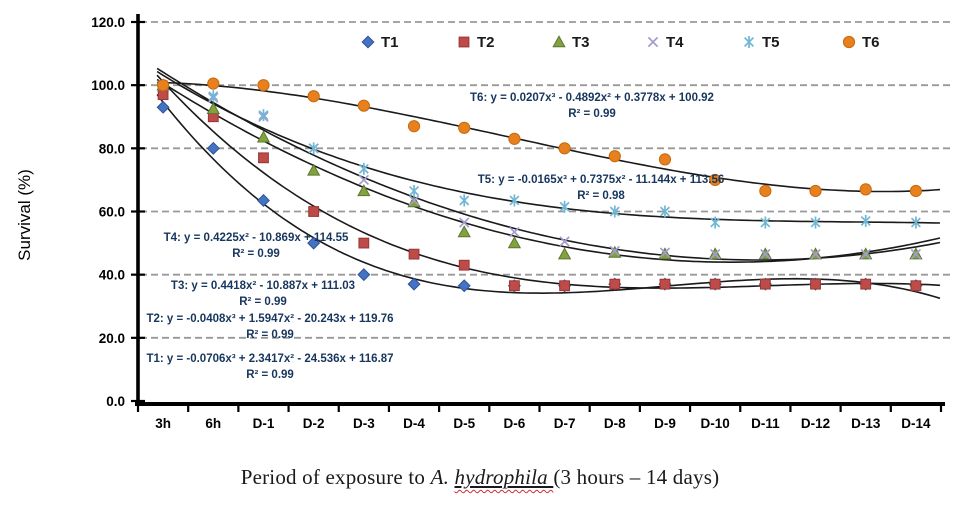 This screenshot has height=511, width=960. What do you see at coordinates (504, 477) in the screenshot?
I see `caption-species-name: hydrophila` at bounding box center [504, 477].